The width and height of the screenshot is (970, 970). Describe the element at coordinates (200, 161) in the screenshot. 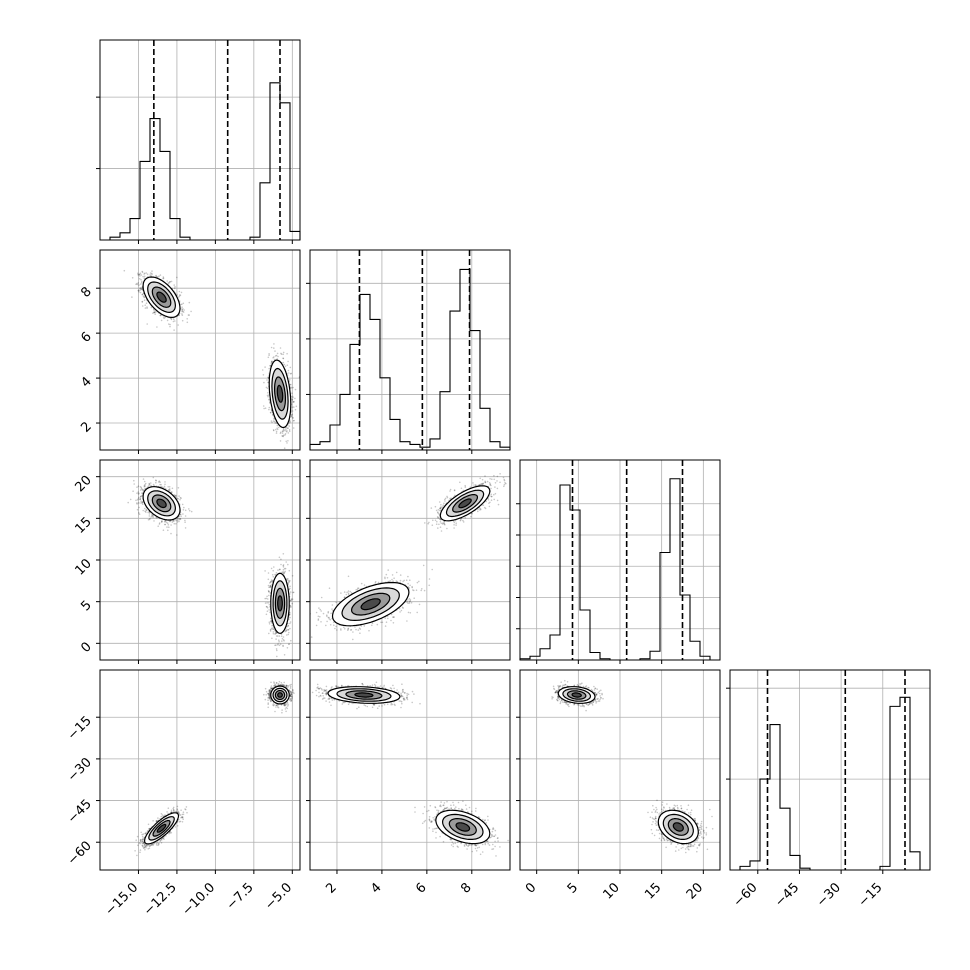

I see `histogram-steps` at that location.